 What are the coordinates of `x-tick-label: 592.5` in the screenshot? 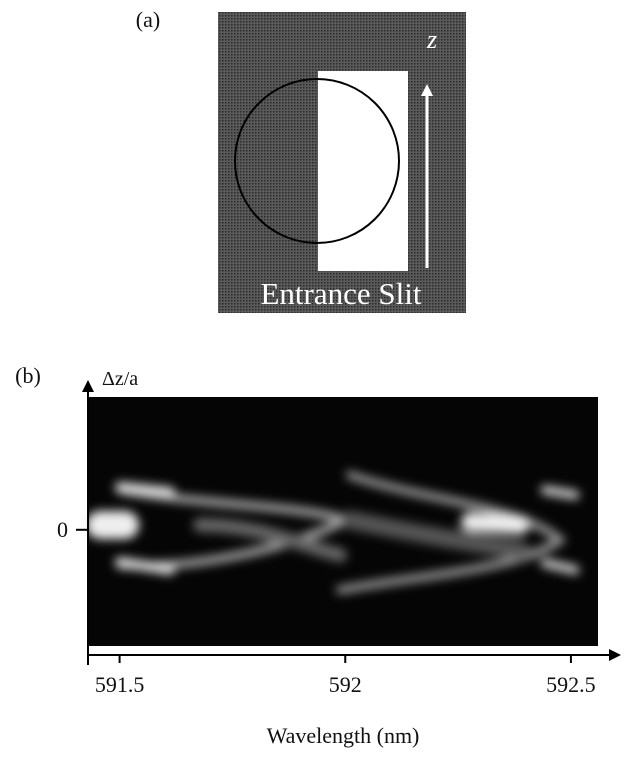 It's located at (571, 684).